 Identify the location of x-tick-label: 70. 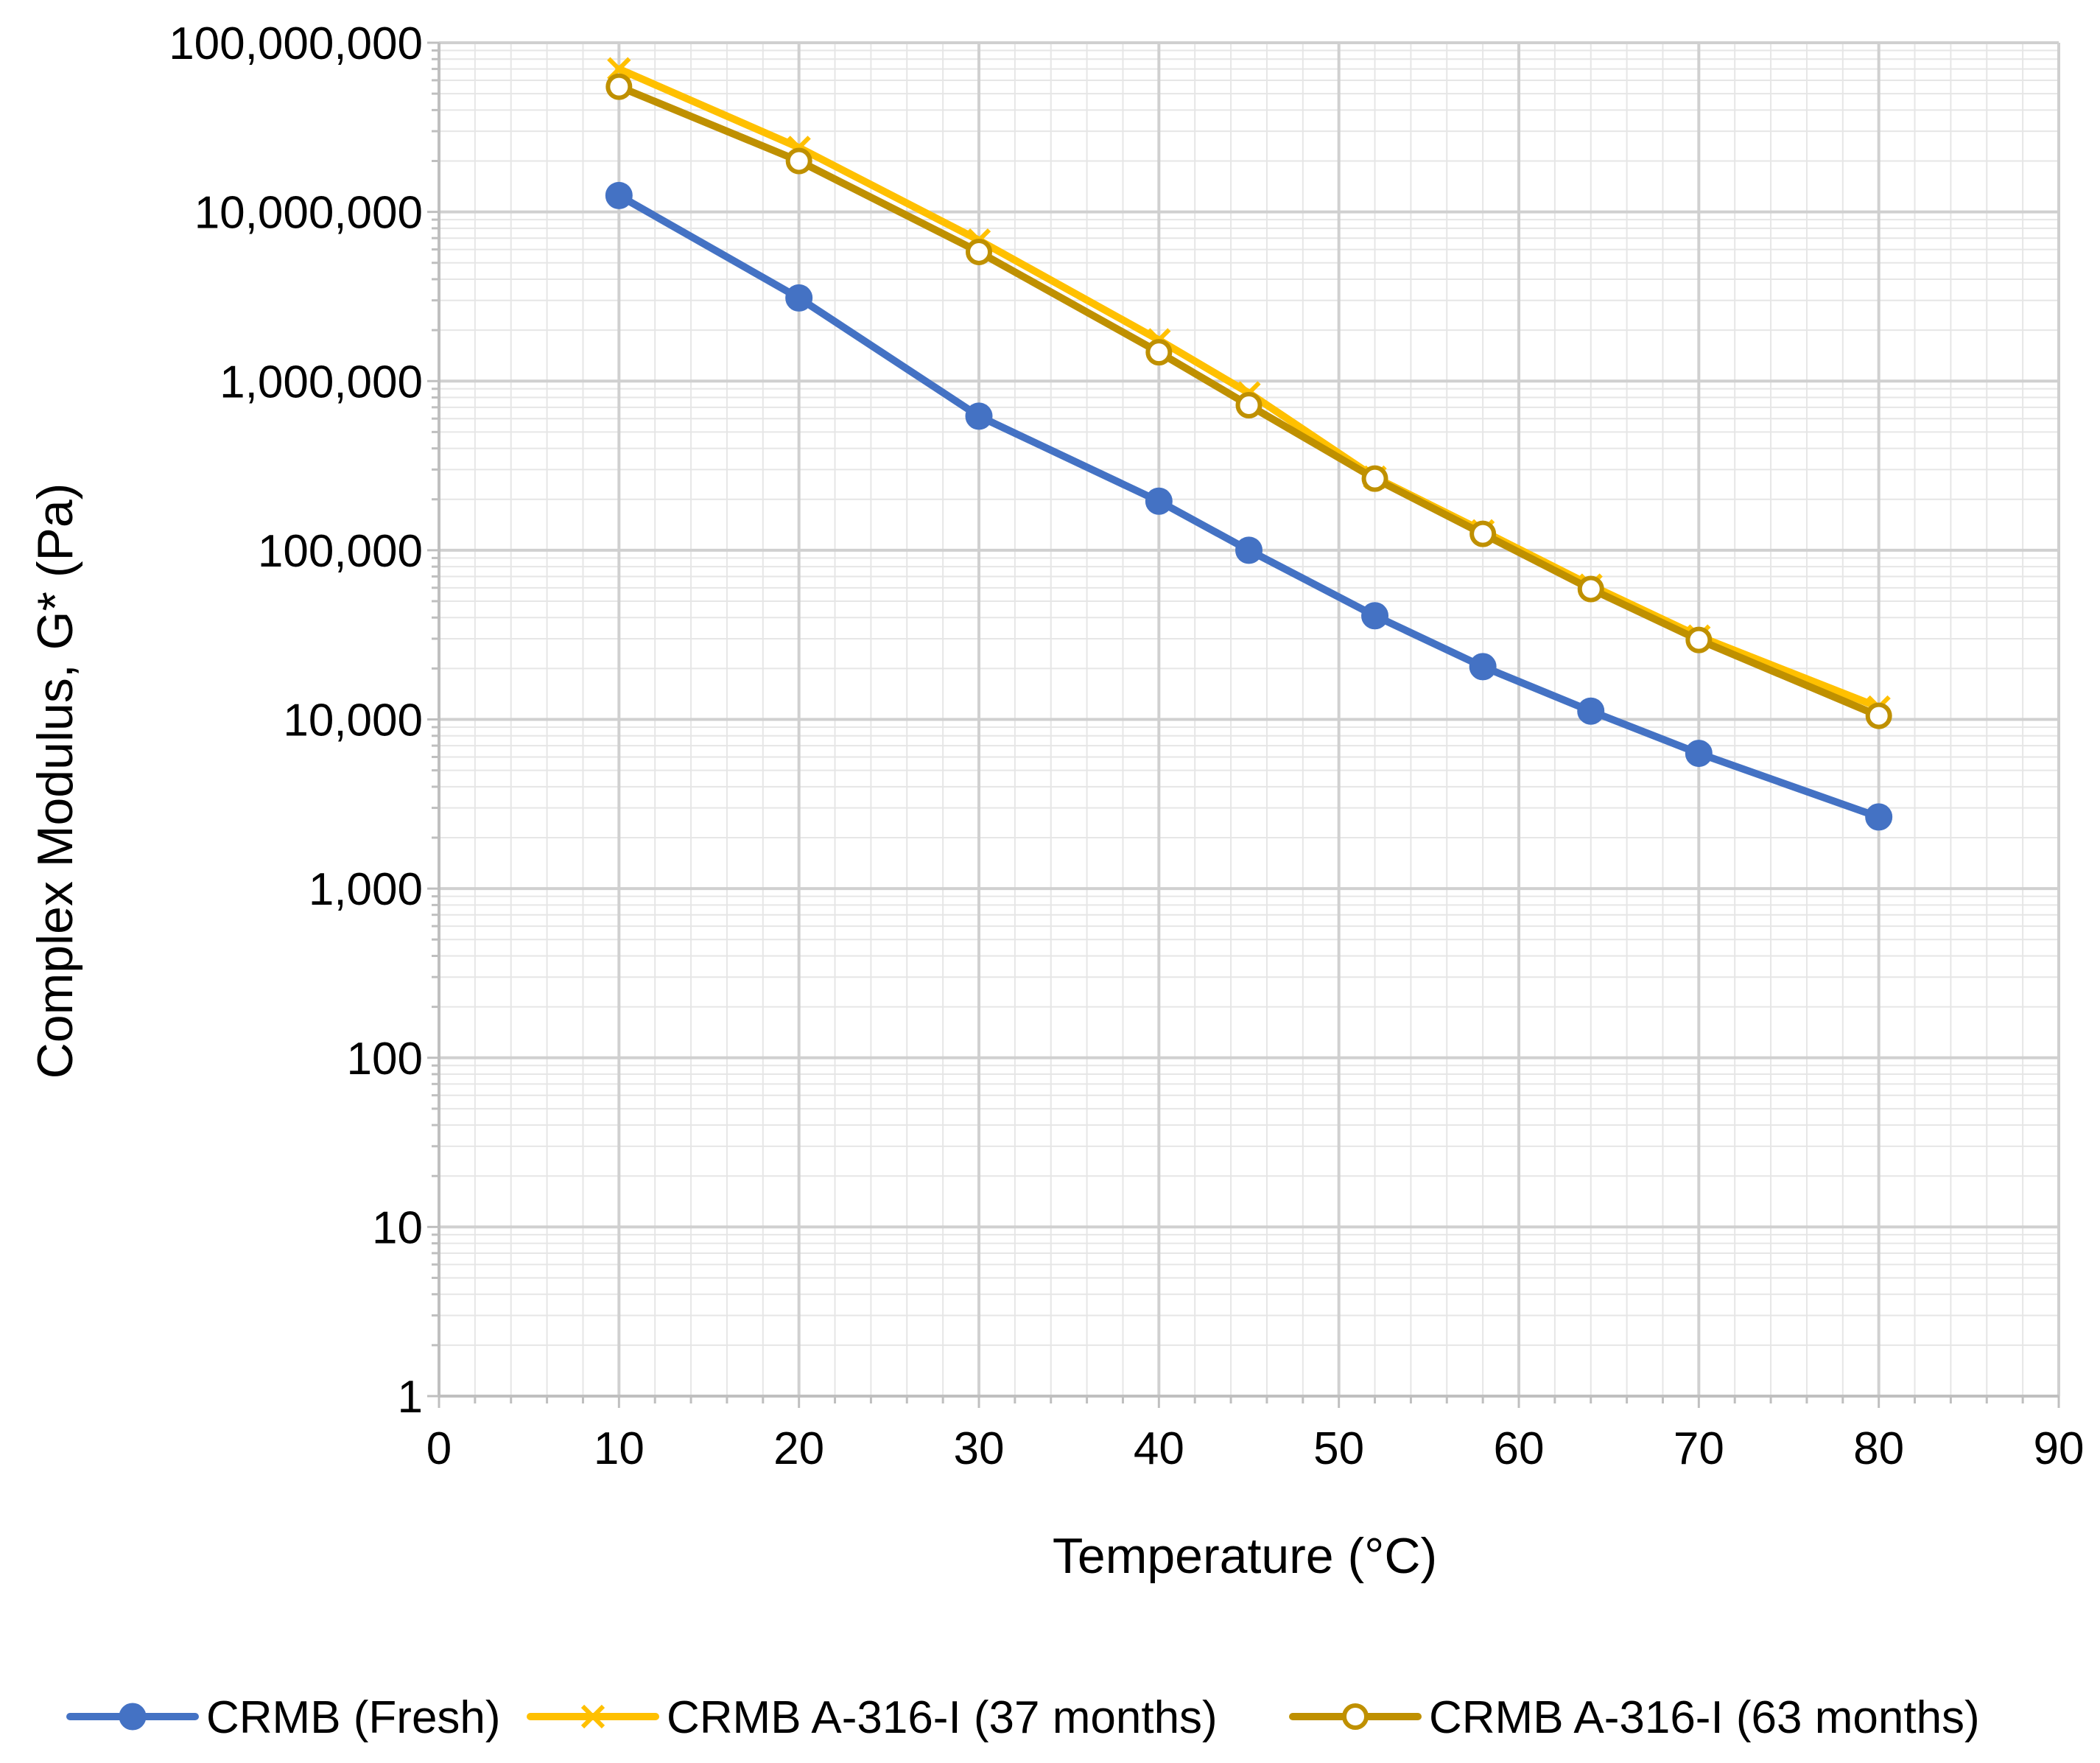
(1699, 1448).